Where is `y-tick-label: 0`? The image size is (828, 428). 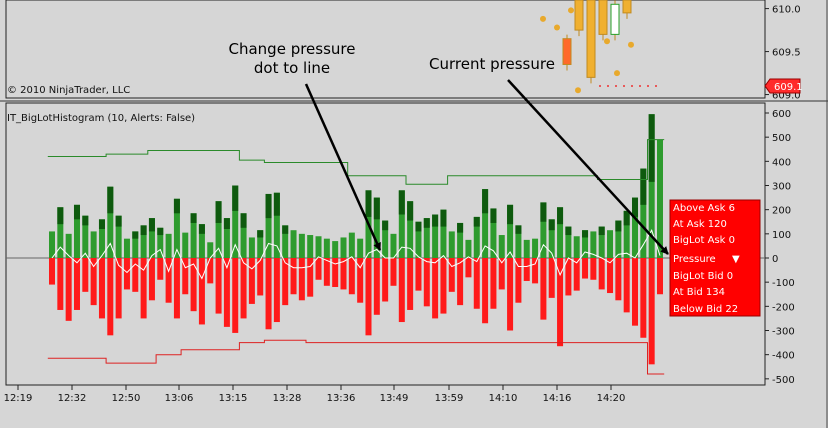
y-tick-label: 0 is located at coordinates (775, 259).